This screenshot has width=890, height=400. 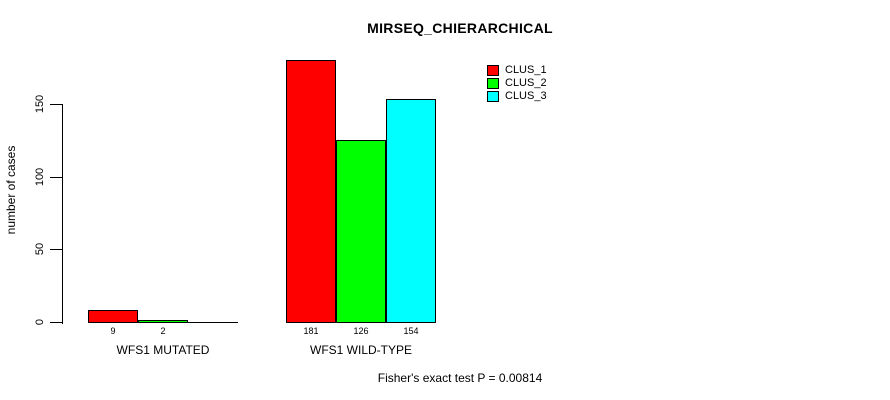 I want to click on y-tick-label: 50, so click(x=40, y=249).